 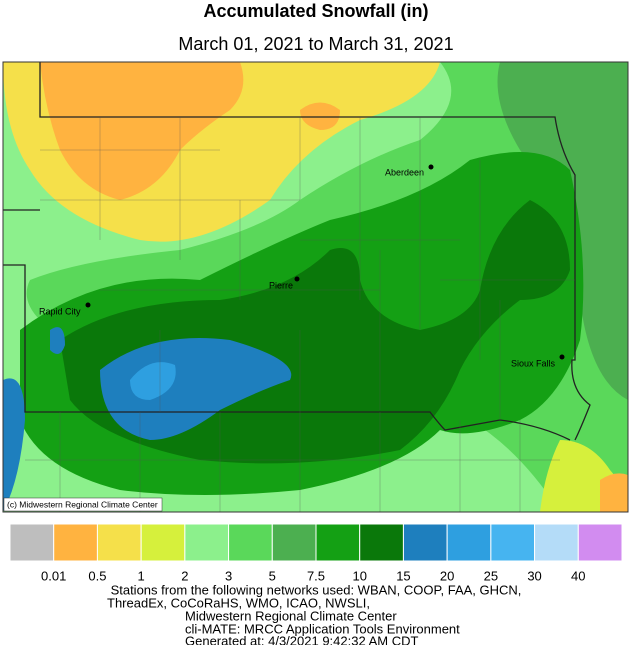 I want to click on legend-label: 2, so click(x=184, y=575).